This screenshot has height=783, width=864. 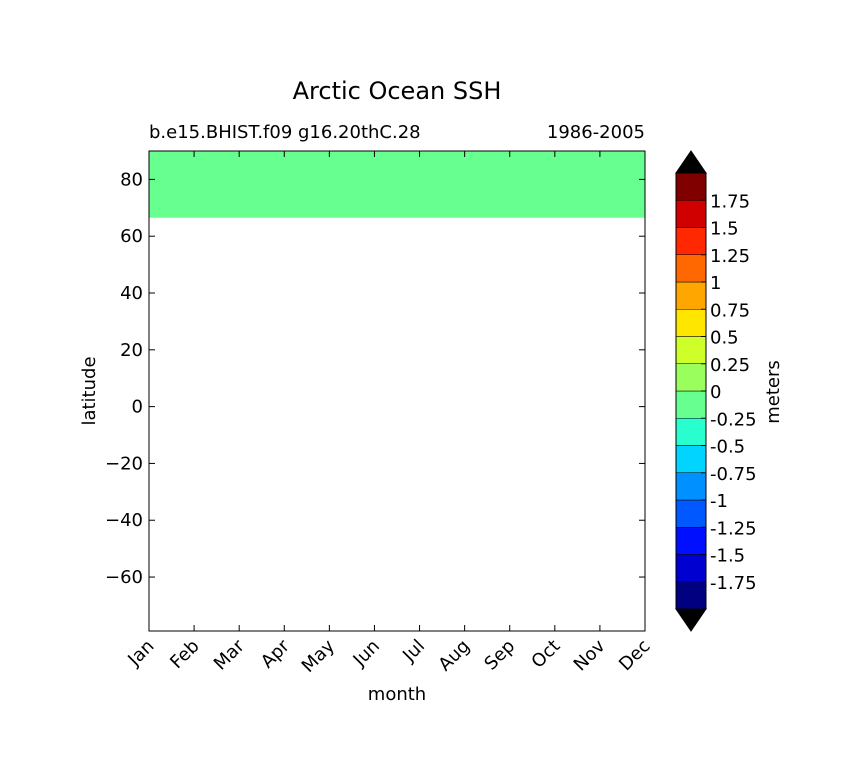 What do you see at coordinates (596, 132) in the screenshot?
I see `chart-subtitle-right: 1986-2005` at bounding box center [596, 132].